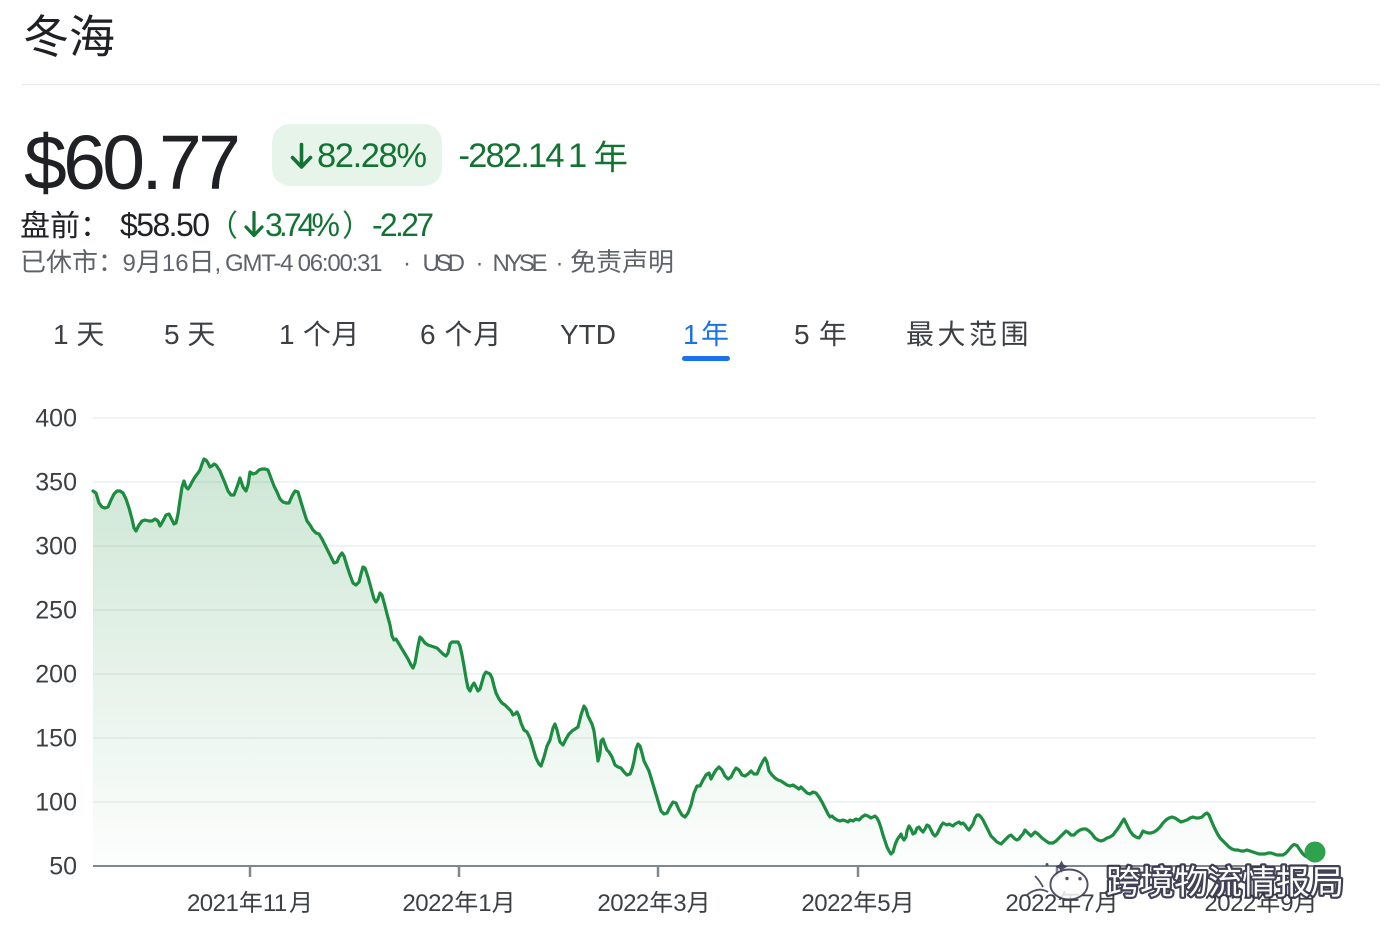 This screenshot has height=949, width=1386. What do you see at coordinates (444, 263) in the screenshot?
I see `svg-text: USD` at bounding box center [444, 263].